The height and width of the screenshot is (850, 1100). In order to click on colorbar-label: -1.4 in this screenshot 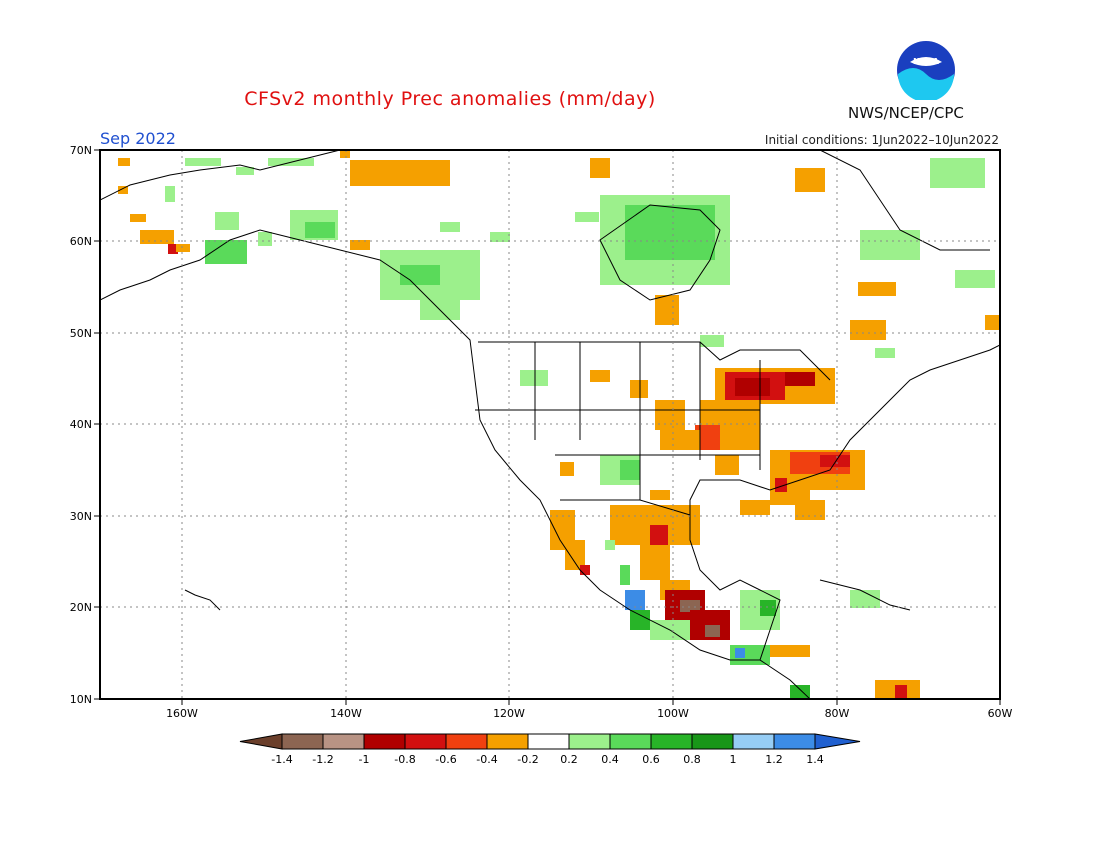, I will do `click(281, 759)`.